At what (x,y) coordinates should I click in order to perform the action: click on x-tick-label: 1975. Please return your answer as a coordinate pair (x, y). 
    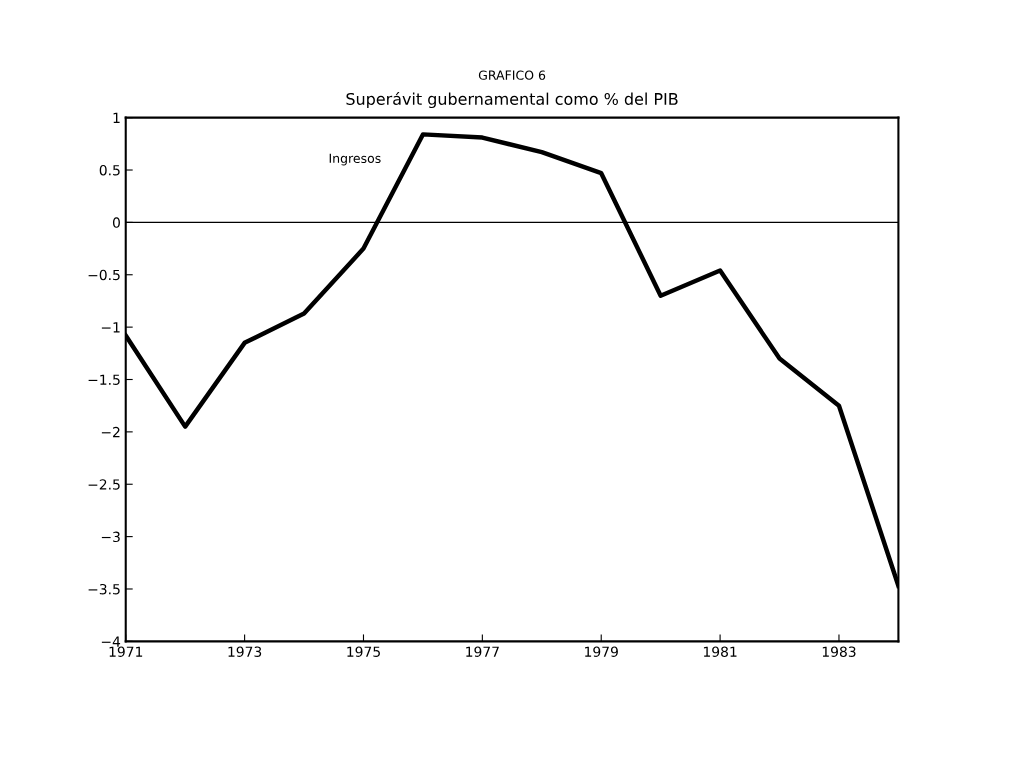
    Looking at the image, I should click on (363, 651).